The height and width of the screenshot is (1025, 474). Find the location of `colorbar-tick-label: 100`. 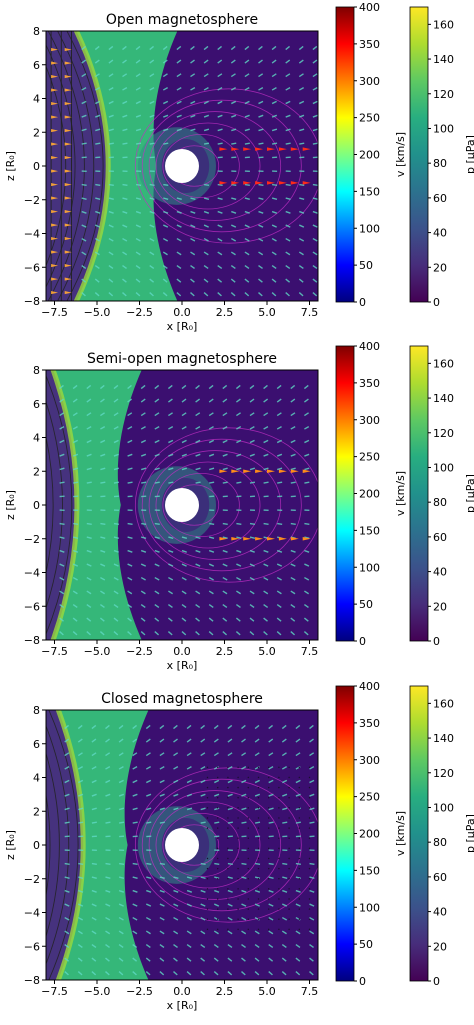

colorbar-tick-label: 100 is located at coordinates (443, 467).